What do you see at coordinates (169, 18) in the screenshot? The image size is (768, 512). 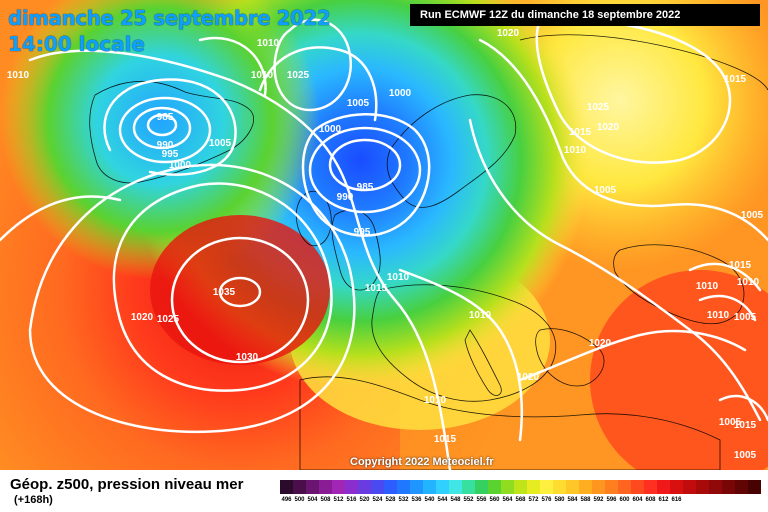 I see `map-date: dimanche 25 septembre 2022` at bounding box center [169, 18].